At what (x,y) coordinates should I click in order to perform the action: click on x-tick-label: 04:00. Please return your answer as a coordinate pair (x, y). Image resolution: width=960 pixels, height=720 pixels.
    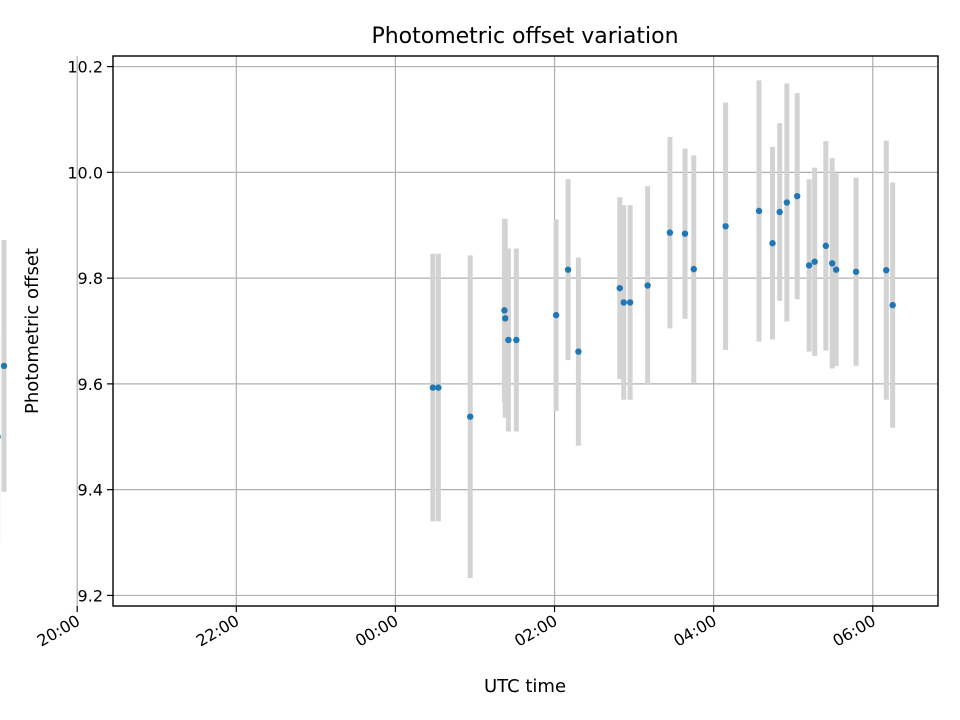
    Looking at the image, I should click on (694, 631).